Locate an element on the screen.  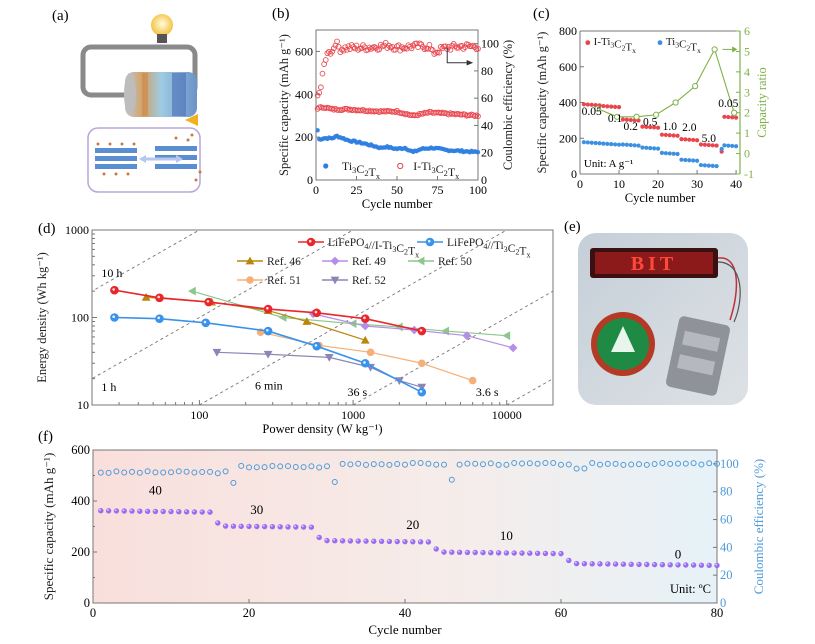
y2-tick-label: 40 is located at coordinates (487, 125).